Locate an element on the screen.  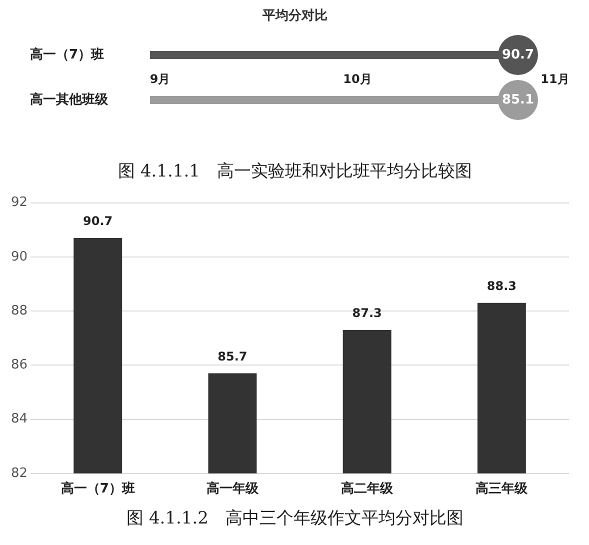
data-label: 88.3 is located at coordinates (501, 286).